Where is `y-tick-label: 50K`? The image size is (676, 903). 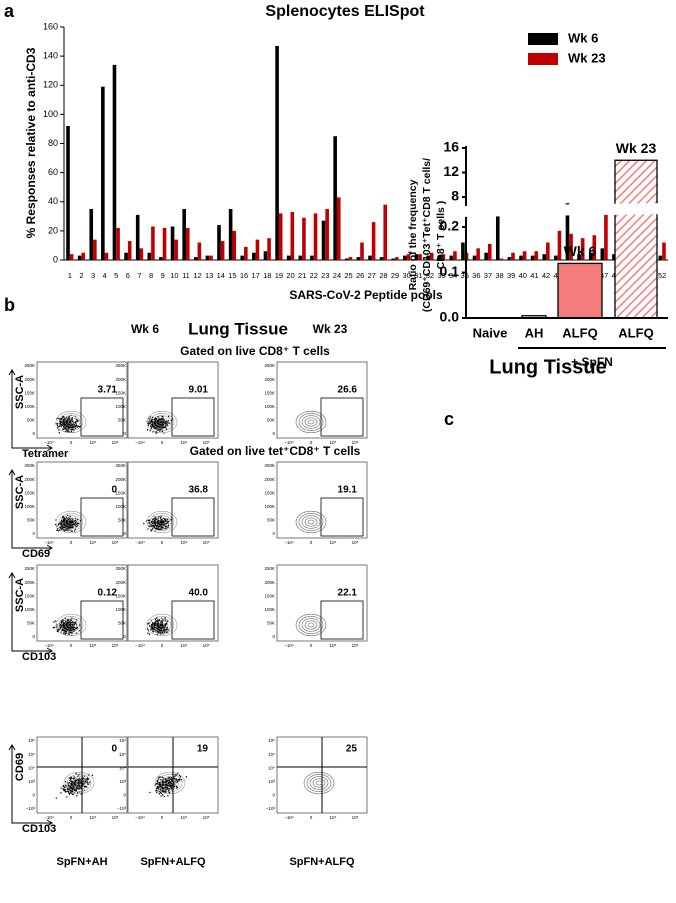
y-tick-label: 50K is located at coordinates (271, 420).